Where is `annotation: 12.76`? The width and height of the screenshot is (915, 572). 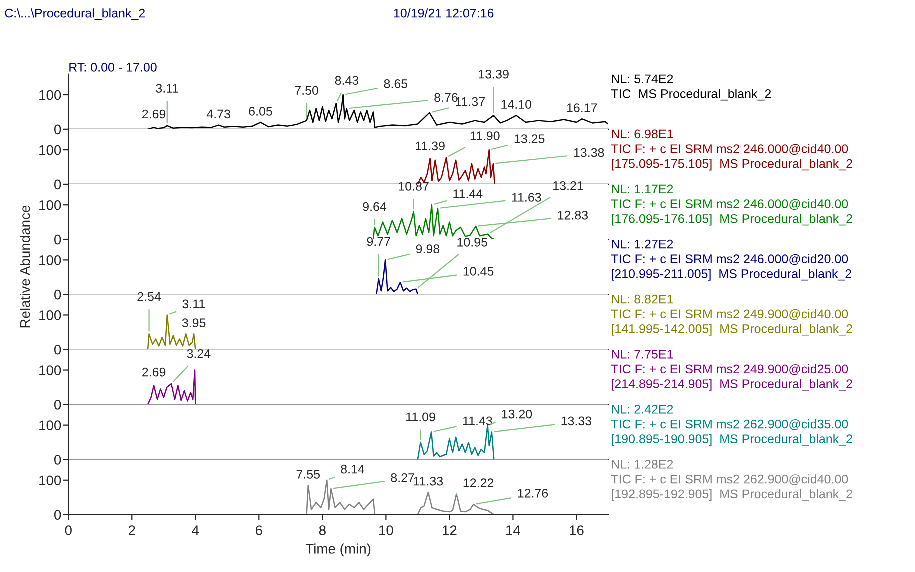
annotation: 12.76 is located at coordinates (533, 493).